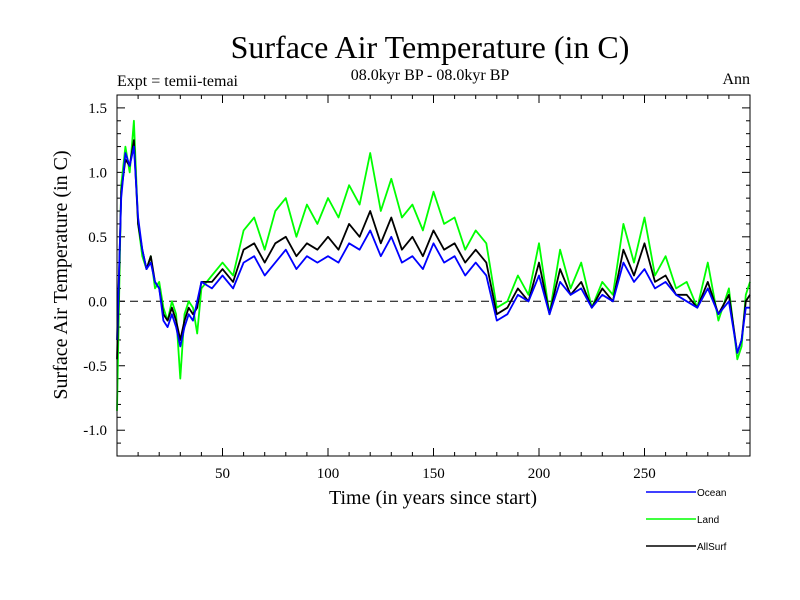 The height and width of the screenshot is (600, 800). What do you see at coordinates (711, 493) in the screenshot?
I see `legend-label-ocean: Ocean` at bounding box center [711, 493].